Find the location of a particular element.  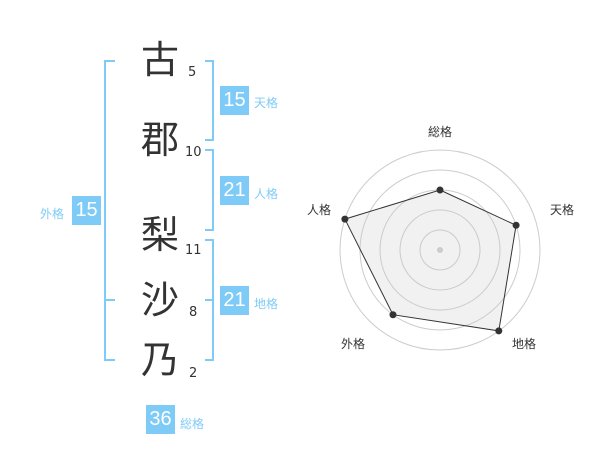

stroke-count: 5 is located at coordinates (192, 72).